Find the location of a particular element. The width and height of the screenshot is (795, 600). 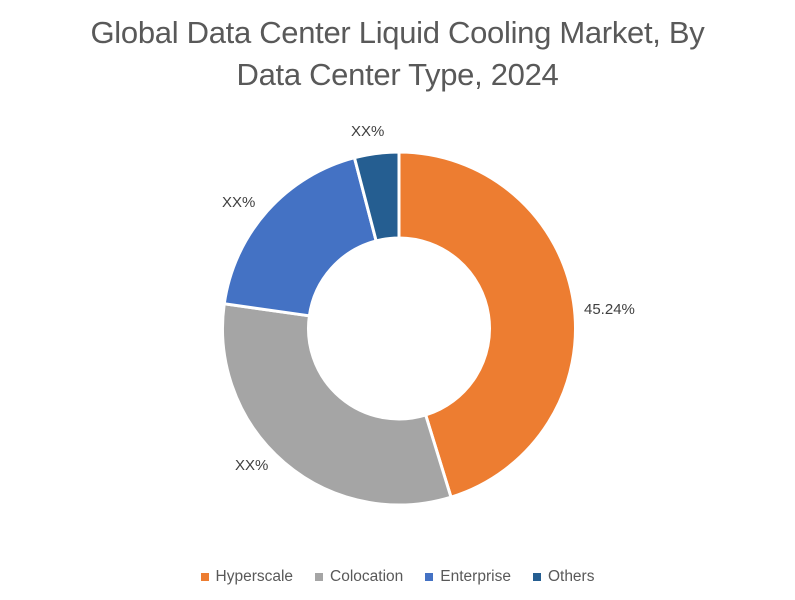

legend-label: Others is located at coordinates (571, 576).